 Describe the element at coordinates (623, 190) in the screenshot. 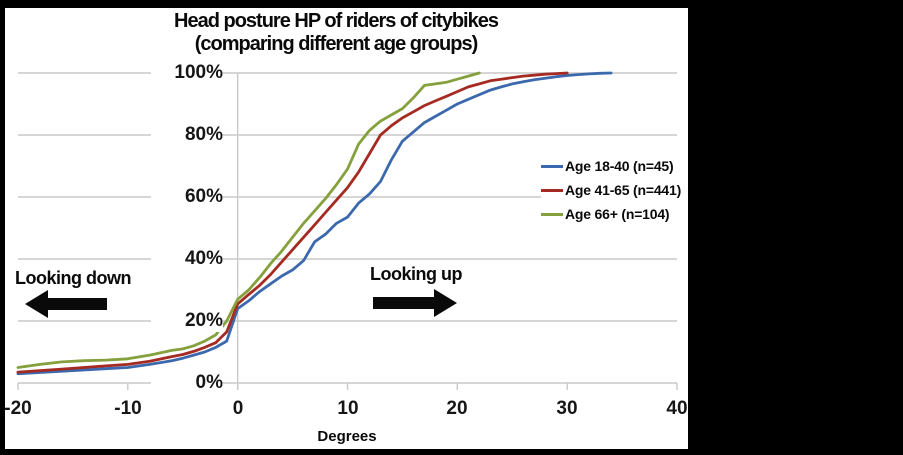

I see `legend-label: Age 41-65 (n=441)` at that location.